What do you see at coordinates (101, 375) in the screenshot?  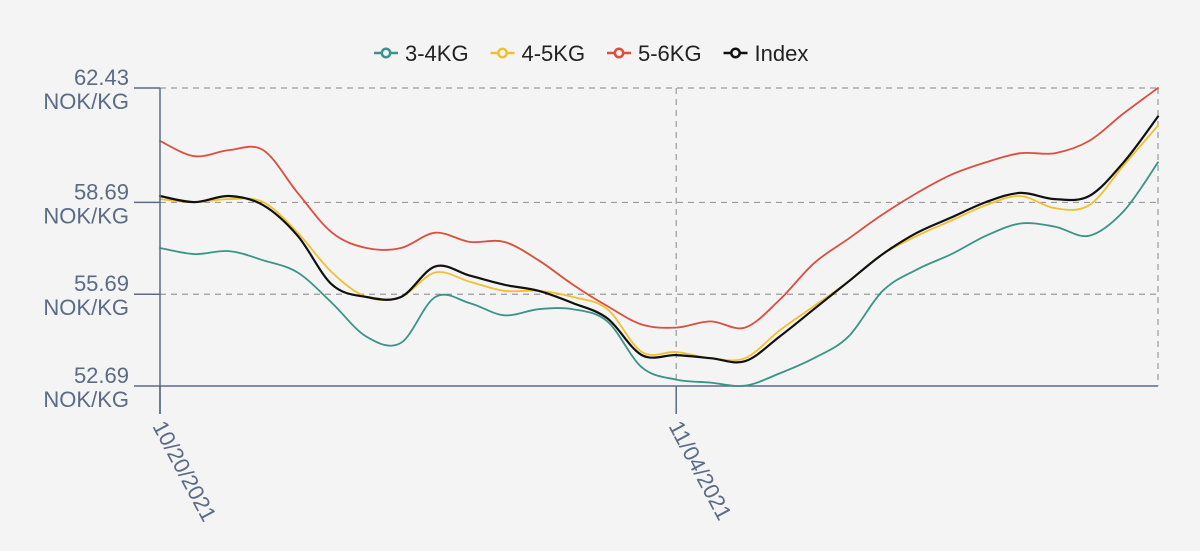 I see `y-tick-label: 52.69` at bounding box center [101, 375].